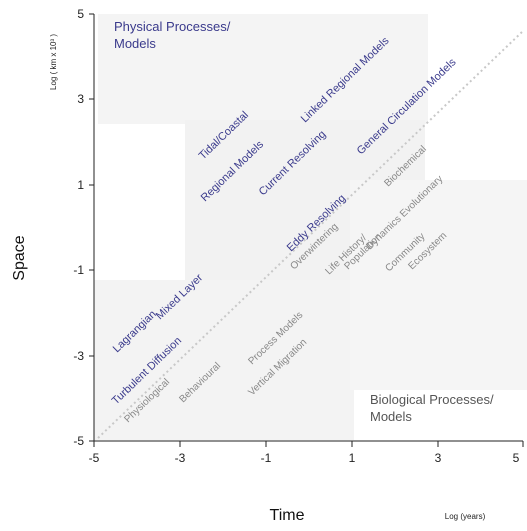 This screenshot has width=527, height=531. Describe the element at coordinates (438, 458) in the screenshot. I see `x-tick-label: 3` at that location.